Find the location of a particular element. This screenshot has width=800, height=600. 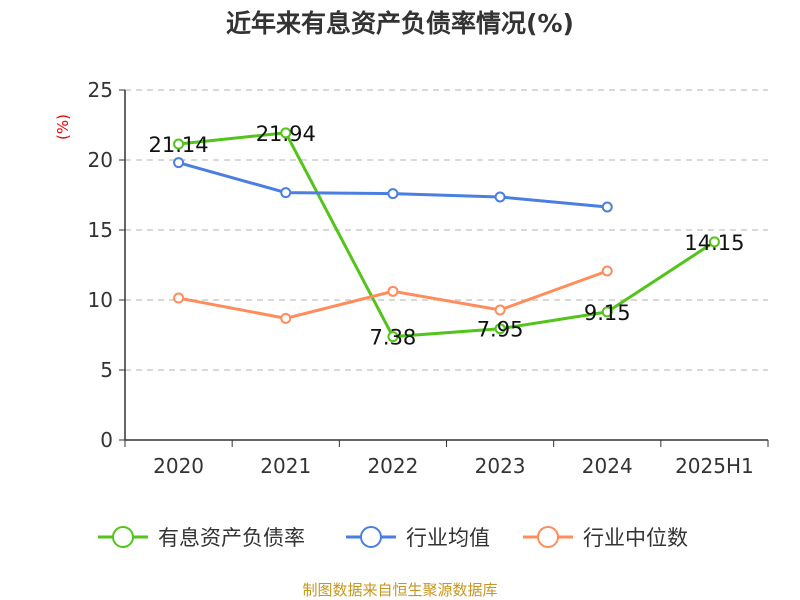

data-label: 21.14 is located at coordinates (179, 145).